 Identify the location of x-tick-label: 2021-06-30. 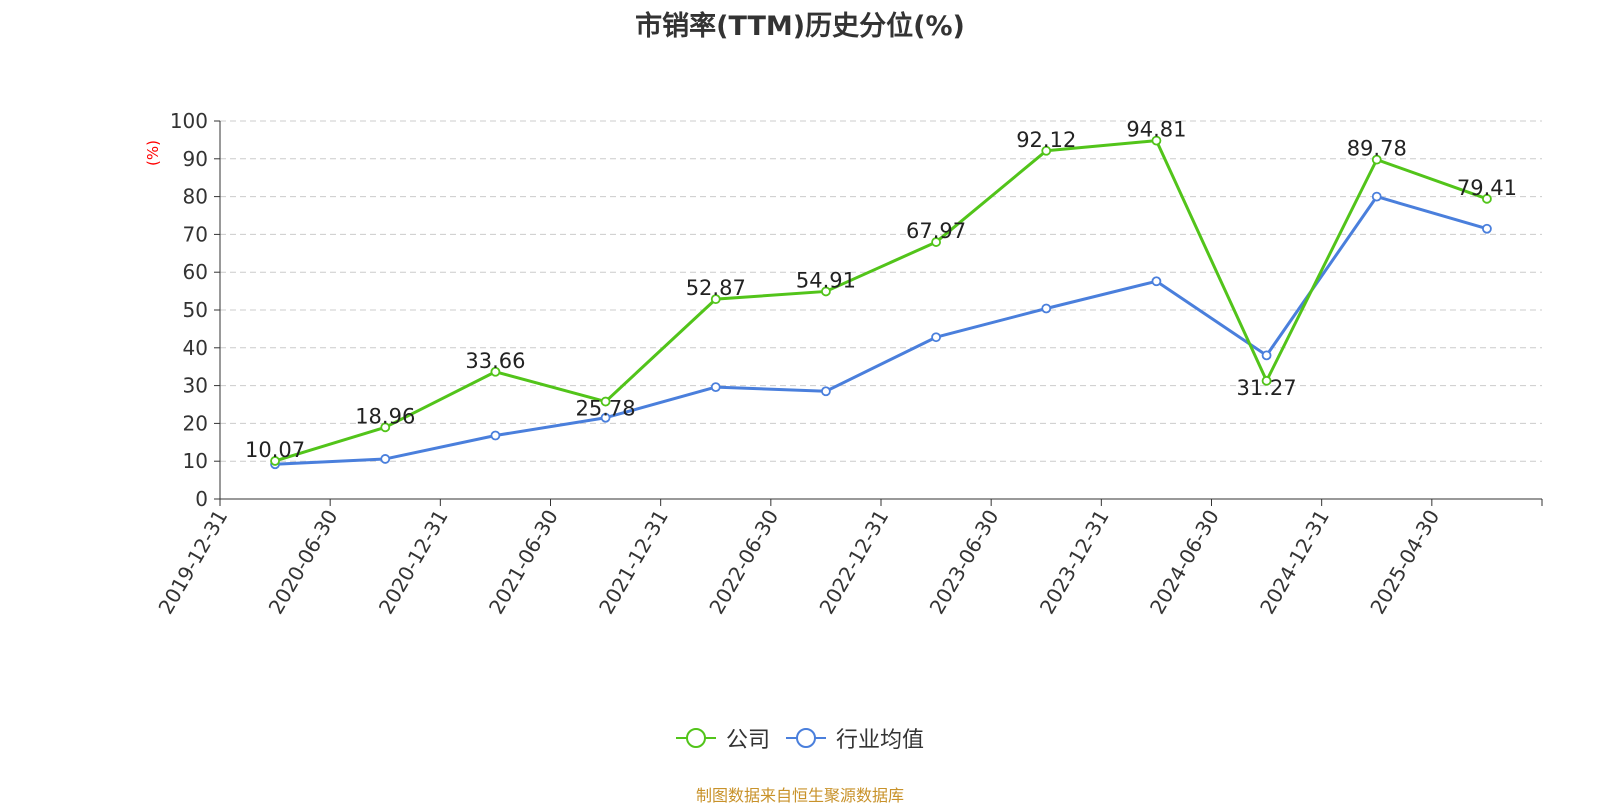
(523, 562).